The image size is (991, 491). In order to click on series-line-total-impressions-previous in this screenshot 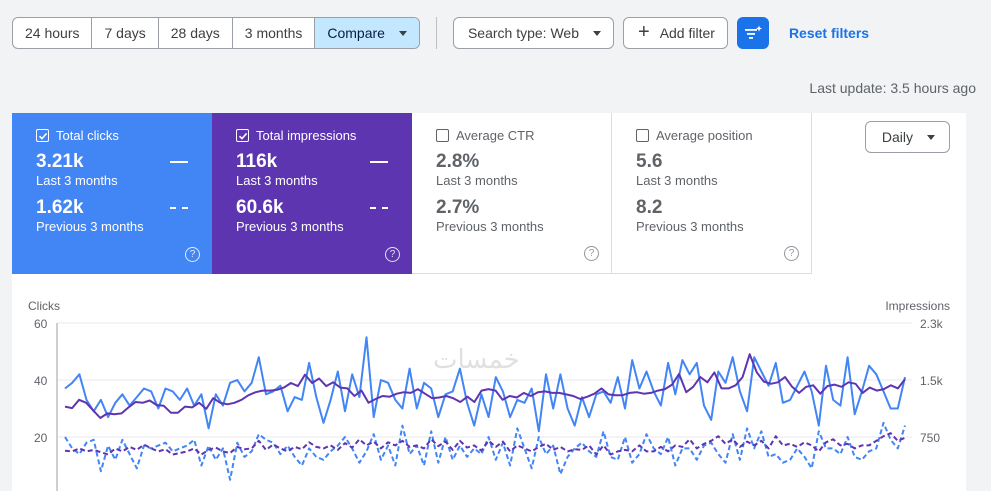, I will do `click(485, 444)`.